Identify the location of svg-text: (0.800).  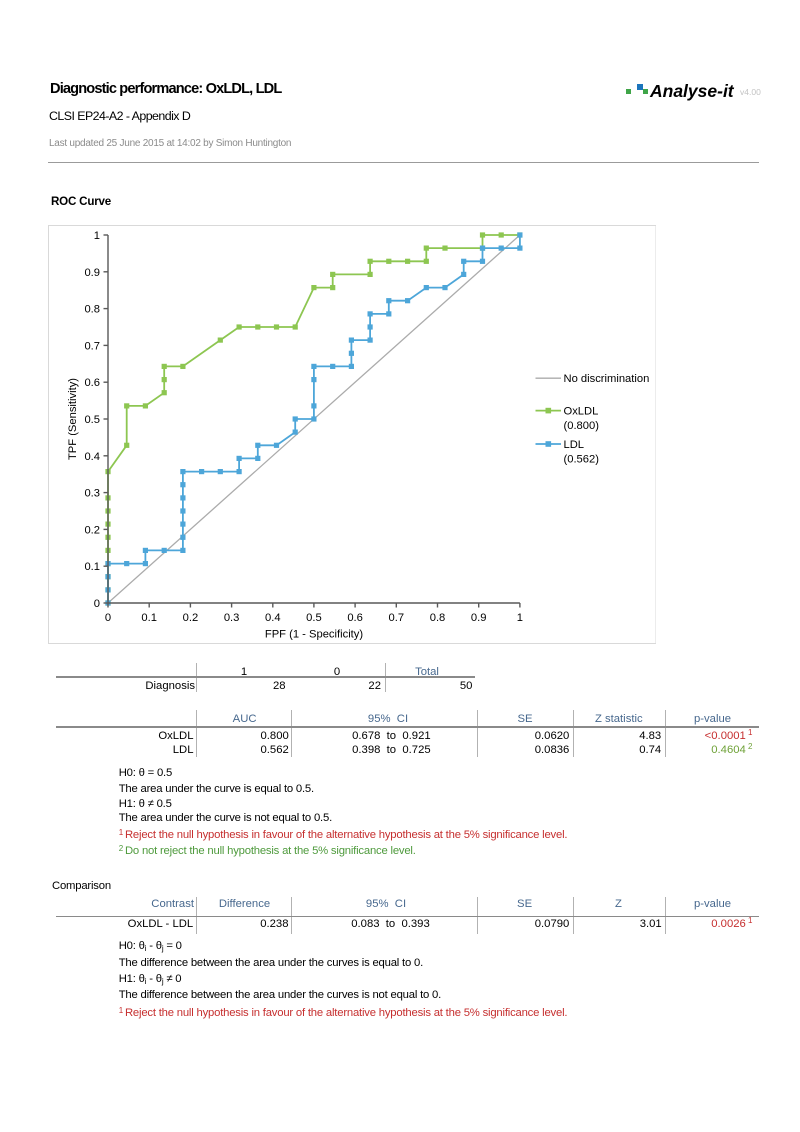
(581, 426).